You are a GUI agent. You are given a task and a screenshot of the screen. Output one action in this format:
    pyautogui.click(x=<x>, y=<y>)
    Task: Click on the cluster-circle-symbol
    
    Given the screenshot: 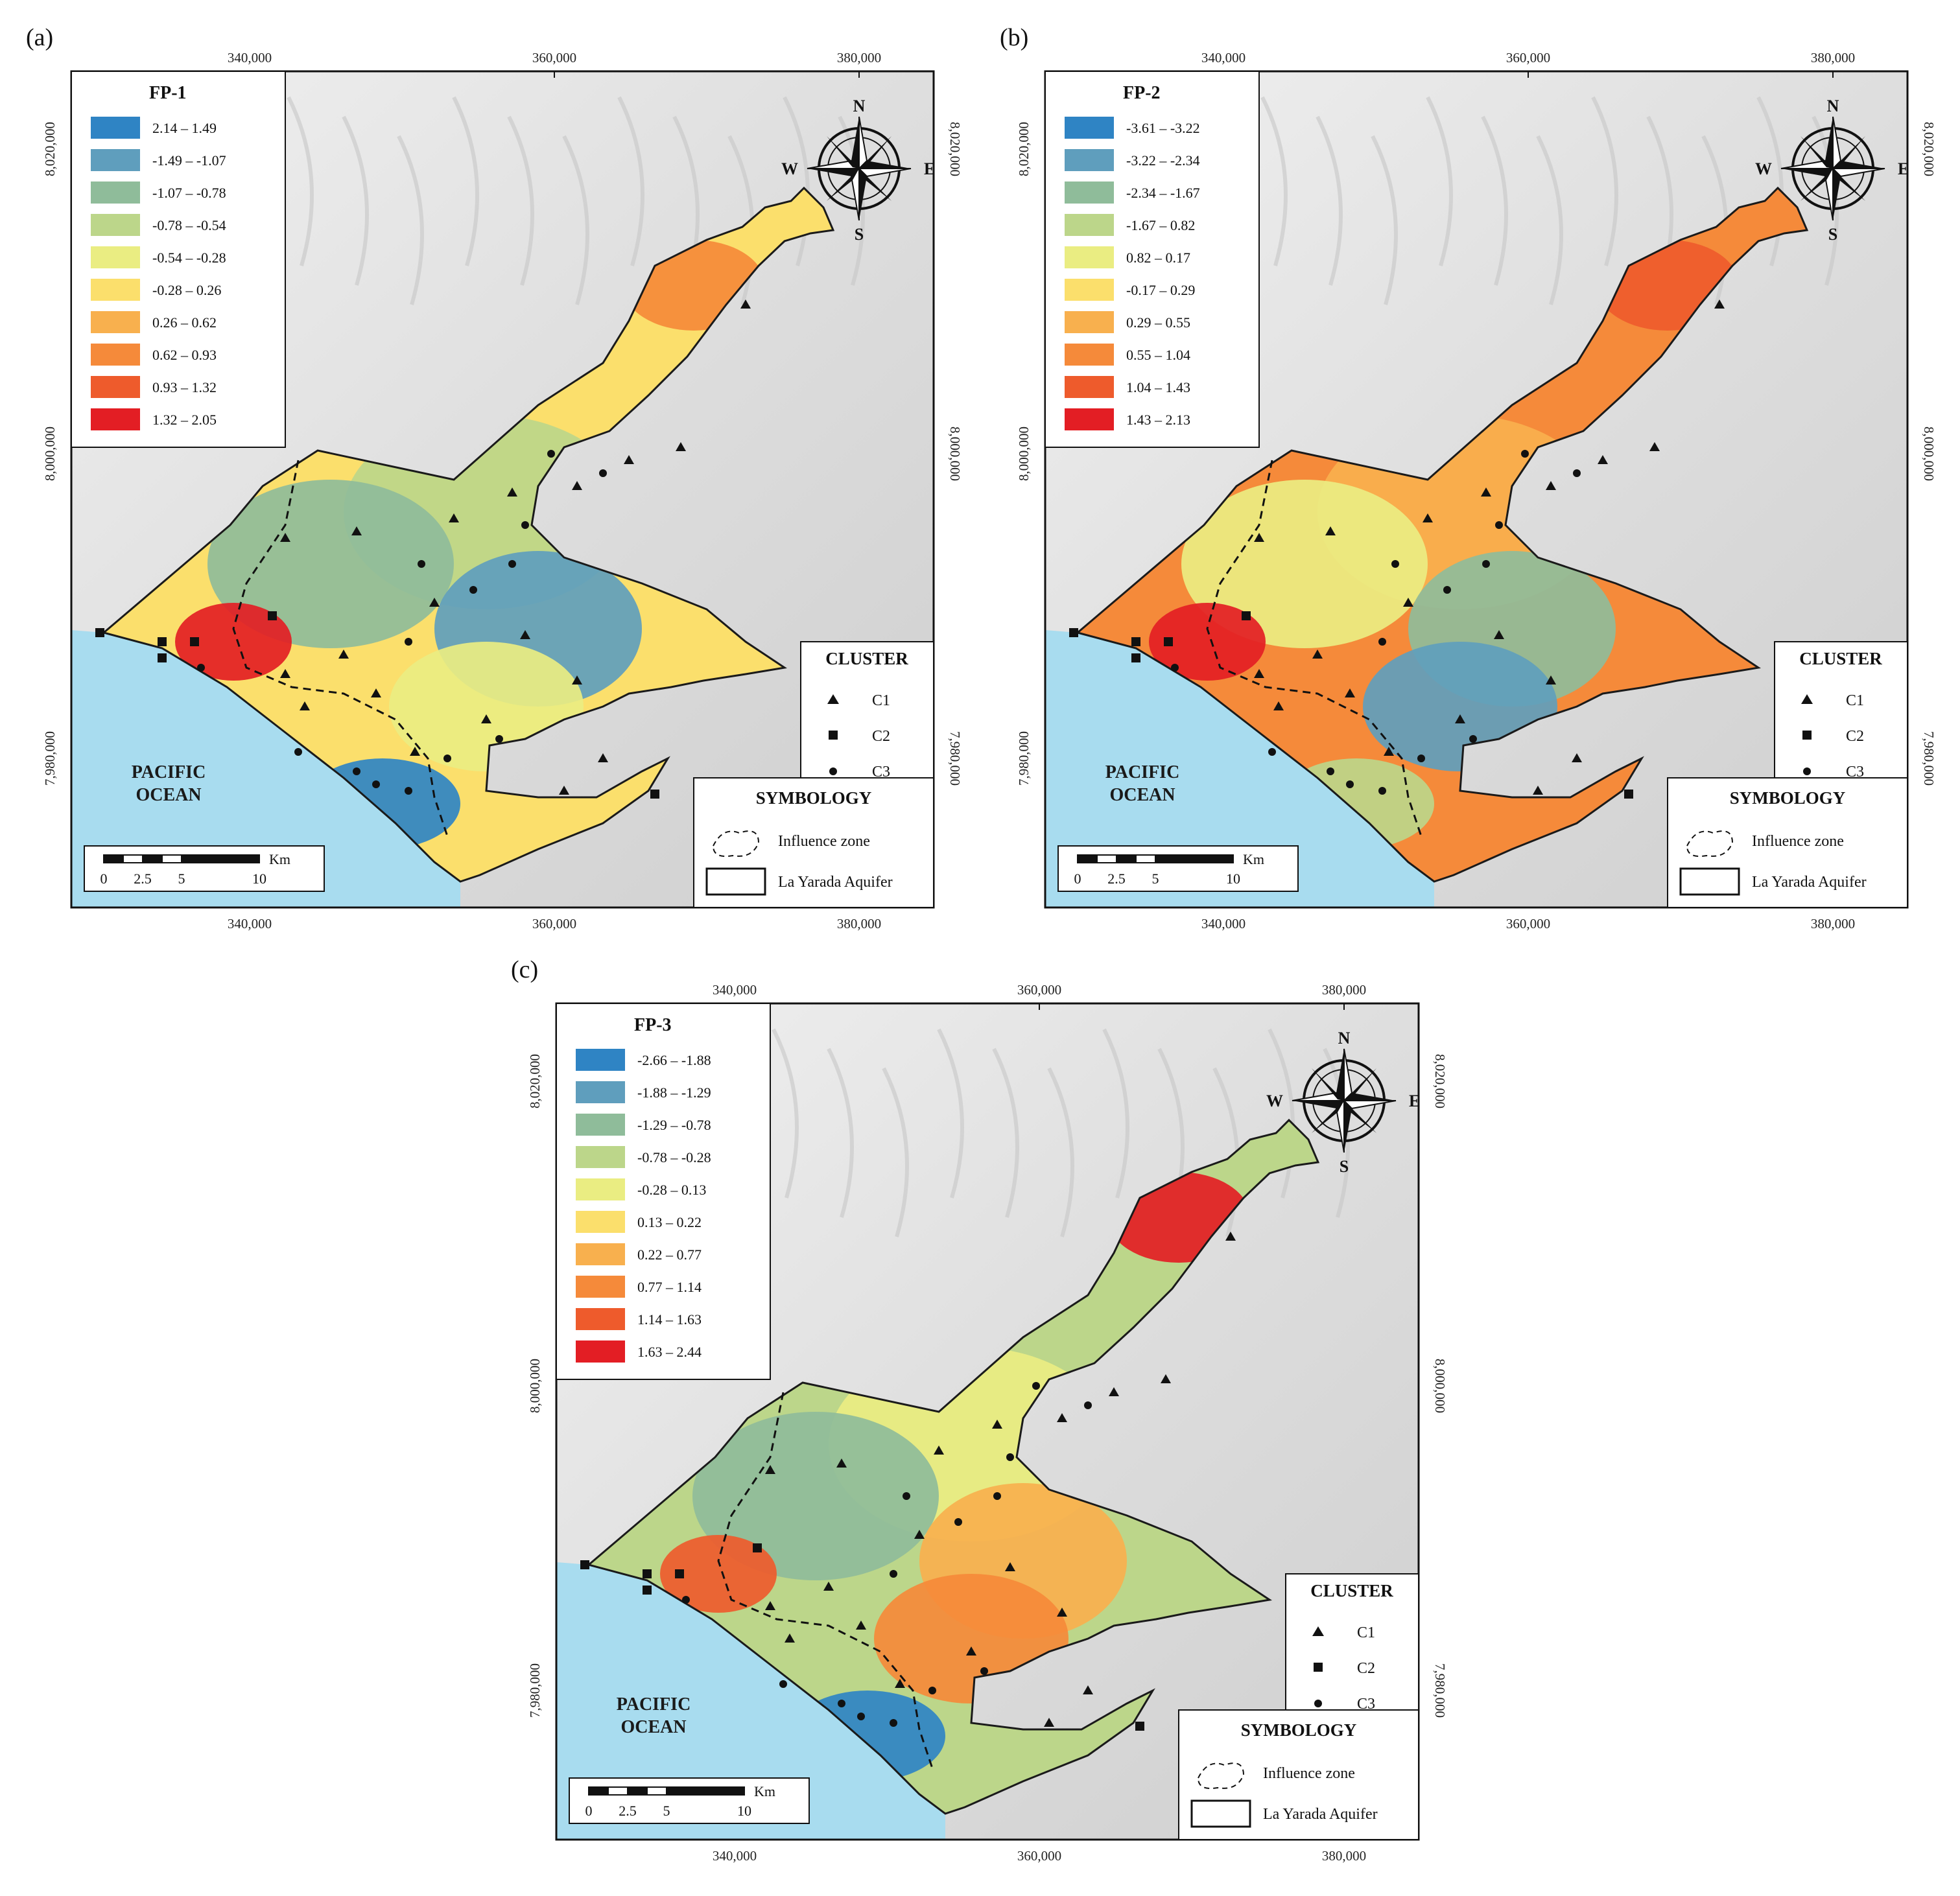 What is the action you would take?
    pyautogui.click(x=1318, y=1703)
    